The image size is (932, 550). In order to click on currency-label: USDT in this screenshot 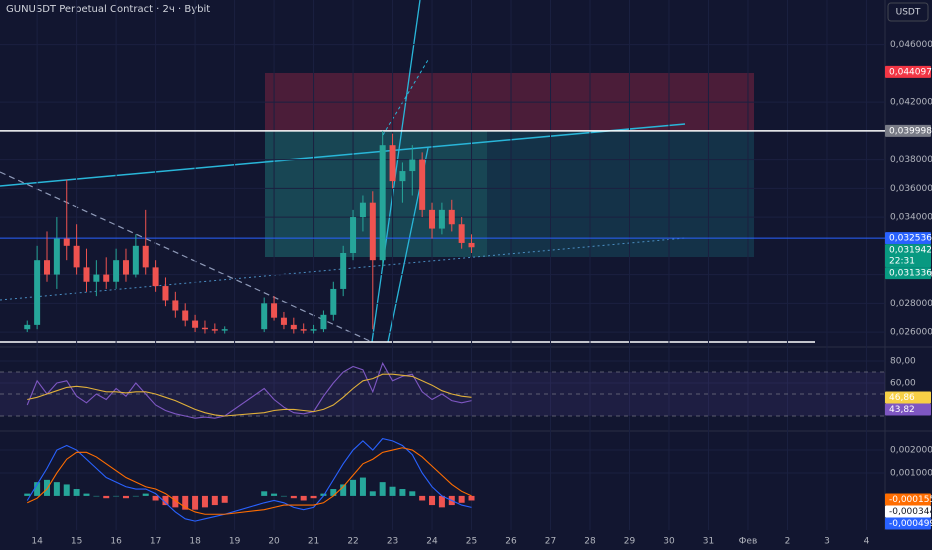, I will do `click(908, 13)`.